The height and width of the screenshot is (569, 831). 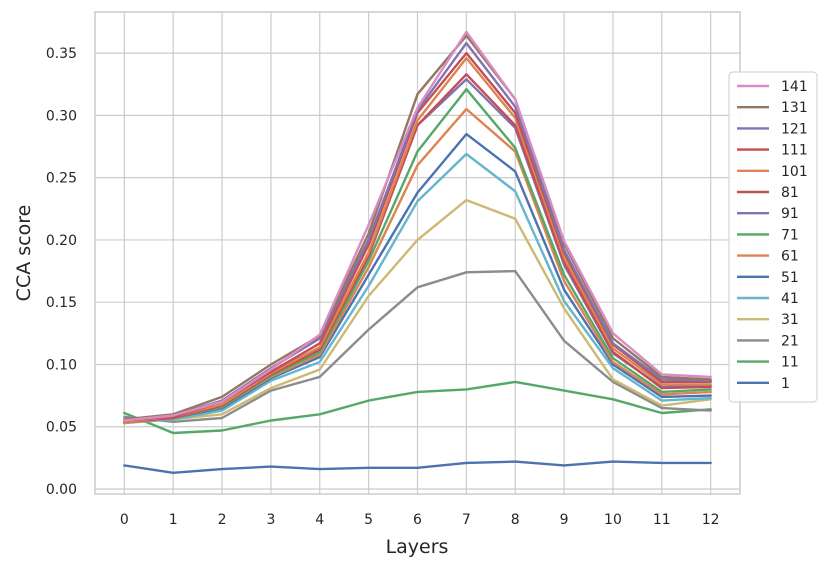 What do you see at coordinates (790, 193) in the screenshot?
I see `legend-label: 81` at bounding box center [790, 193].